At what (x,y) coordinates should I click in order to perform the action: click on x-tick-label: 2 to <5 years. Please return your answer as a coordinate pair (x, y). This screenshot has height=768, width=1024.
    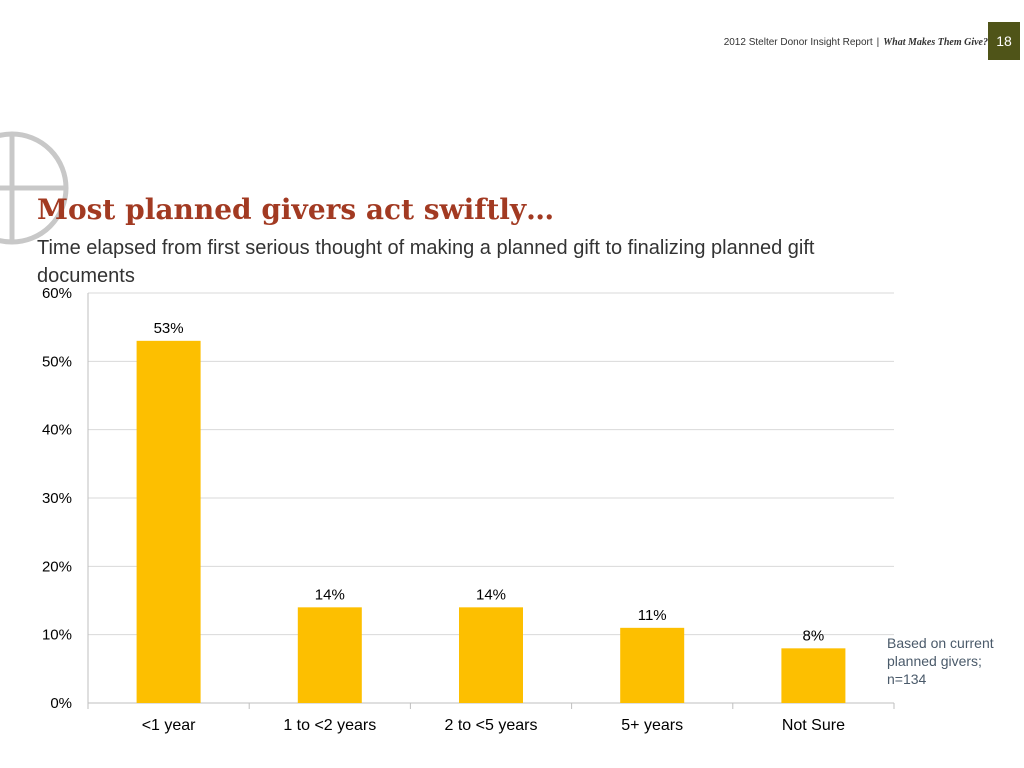
    Looking at the image, I should click on (491, 725).